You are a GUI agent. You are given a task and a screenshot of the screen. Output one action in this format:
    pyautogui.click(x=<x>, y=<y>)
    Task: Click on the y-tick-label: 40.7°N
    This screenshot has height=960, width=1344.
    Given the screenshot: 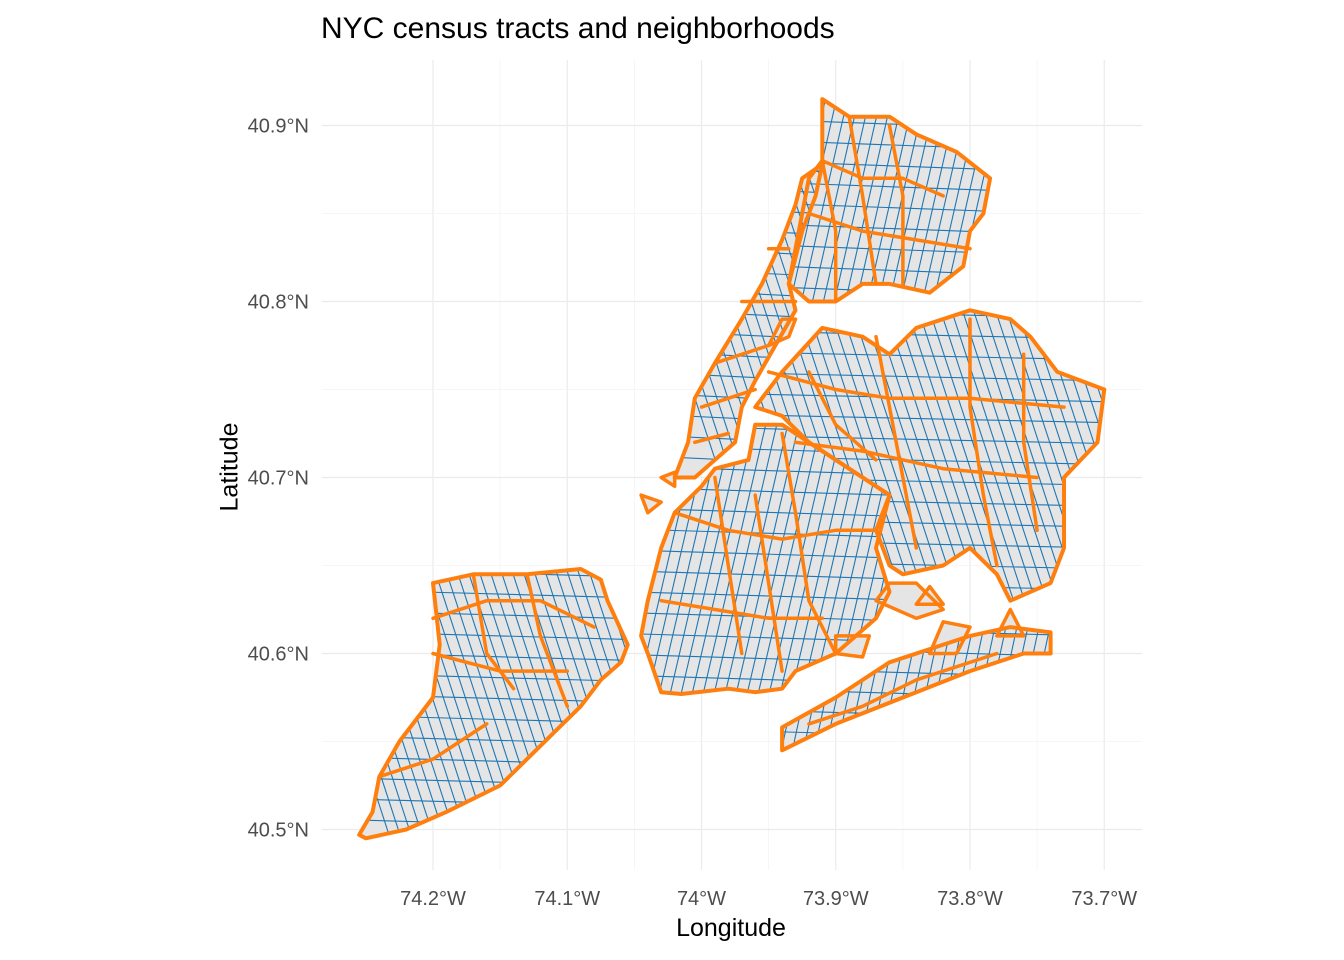 What is the action you would take?
    pyautogui.click(x=278, y=479)
    